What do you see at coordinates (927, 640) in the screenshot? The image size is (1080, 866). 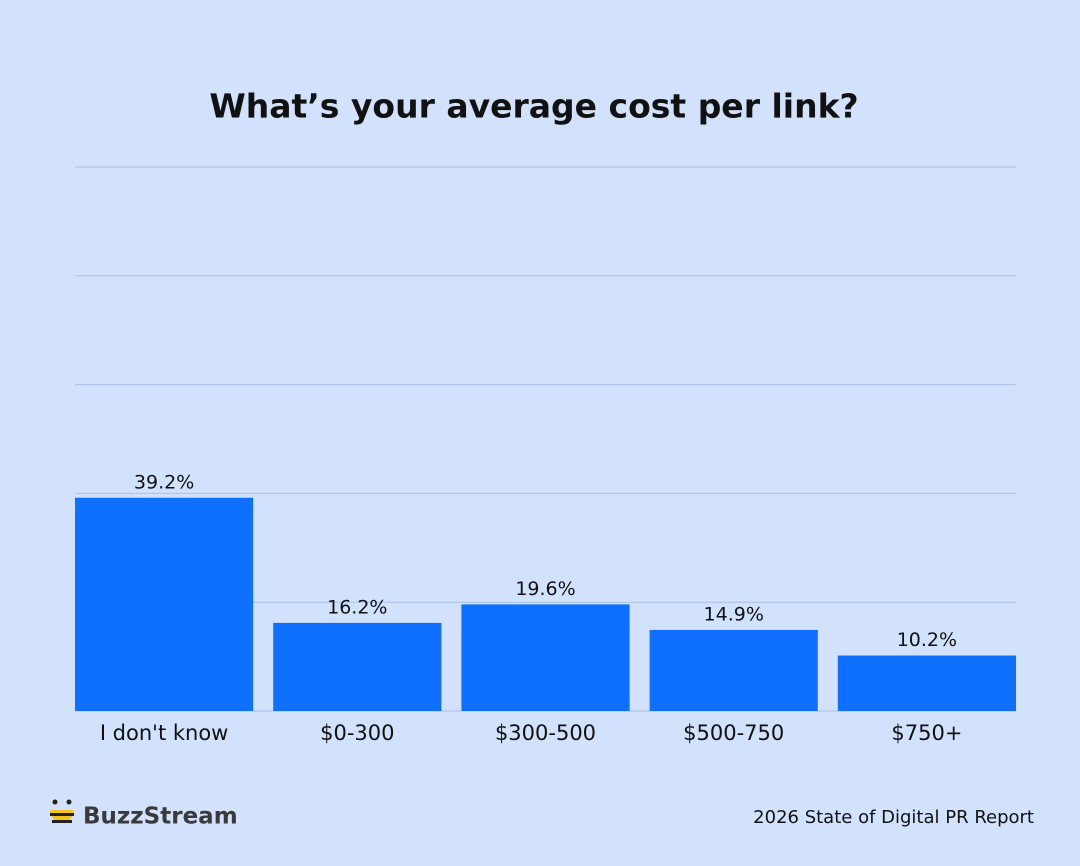 I see `value-label: 10.2%` at bounding box center [927, 640].